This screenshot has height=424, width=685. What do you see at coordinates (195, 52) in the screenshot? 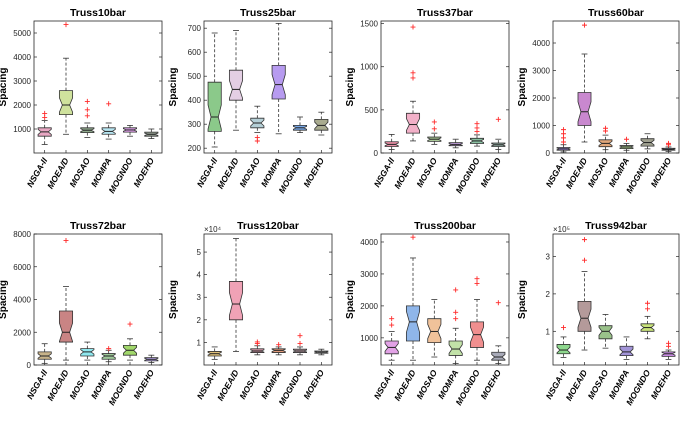
I see `y-tick-label: 600` at bounding box center [195, 52].